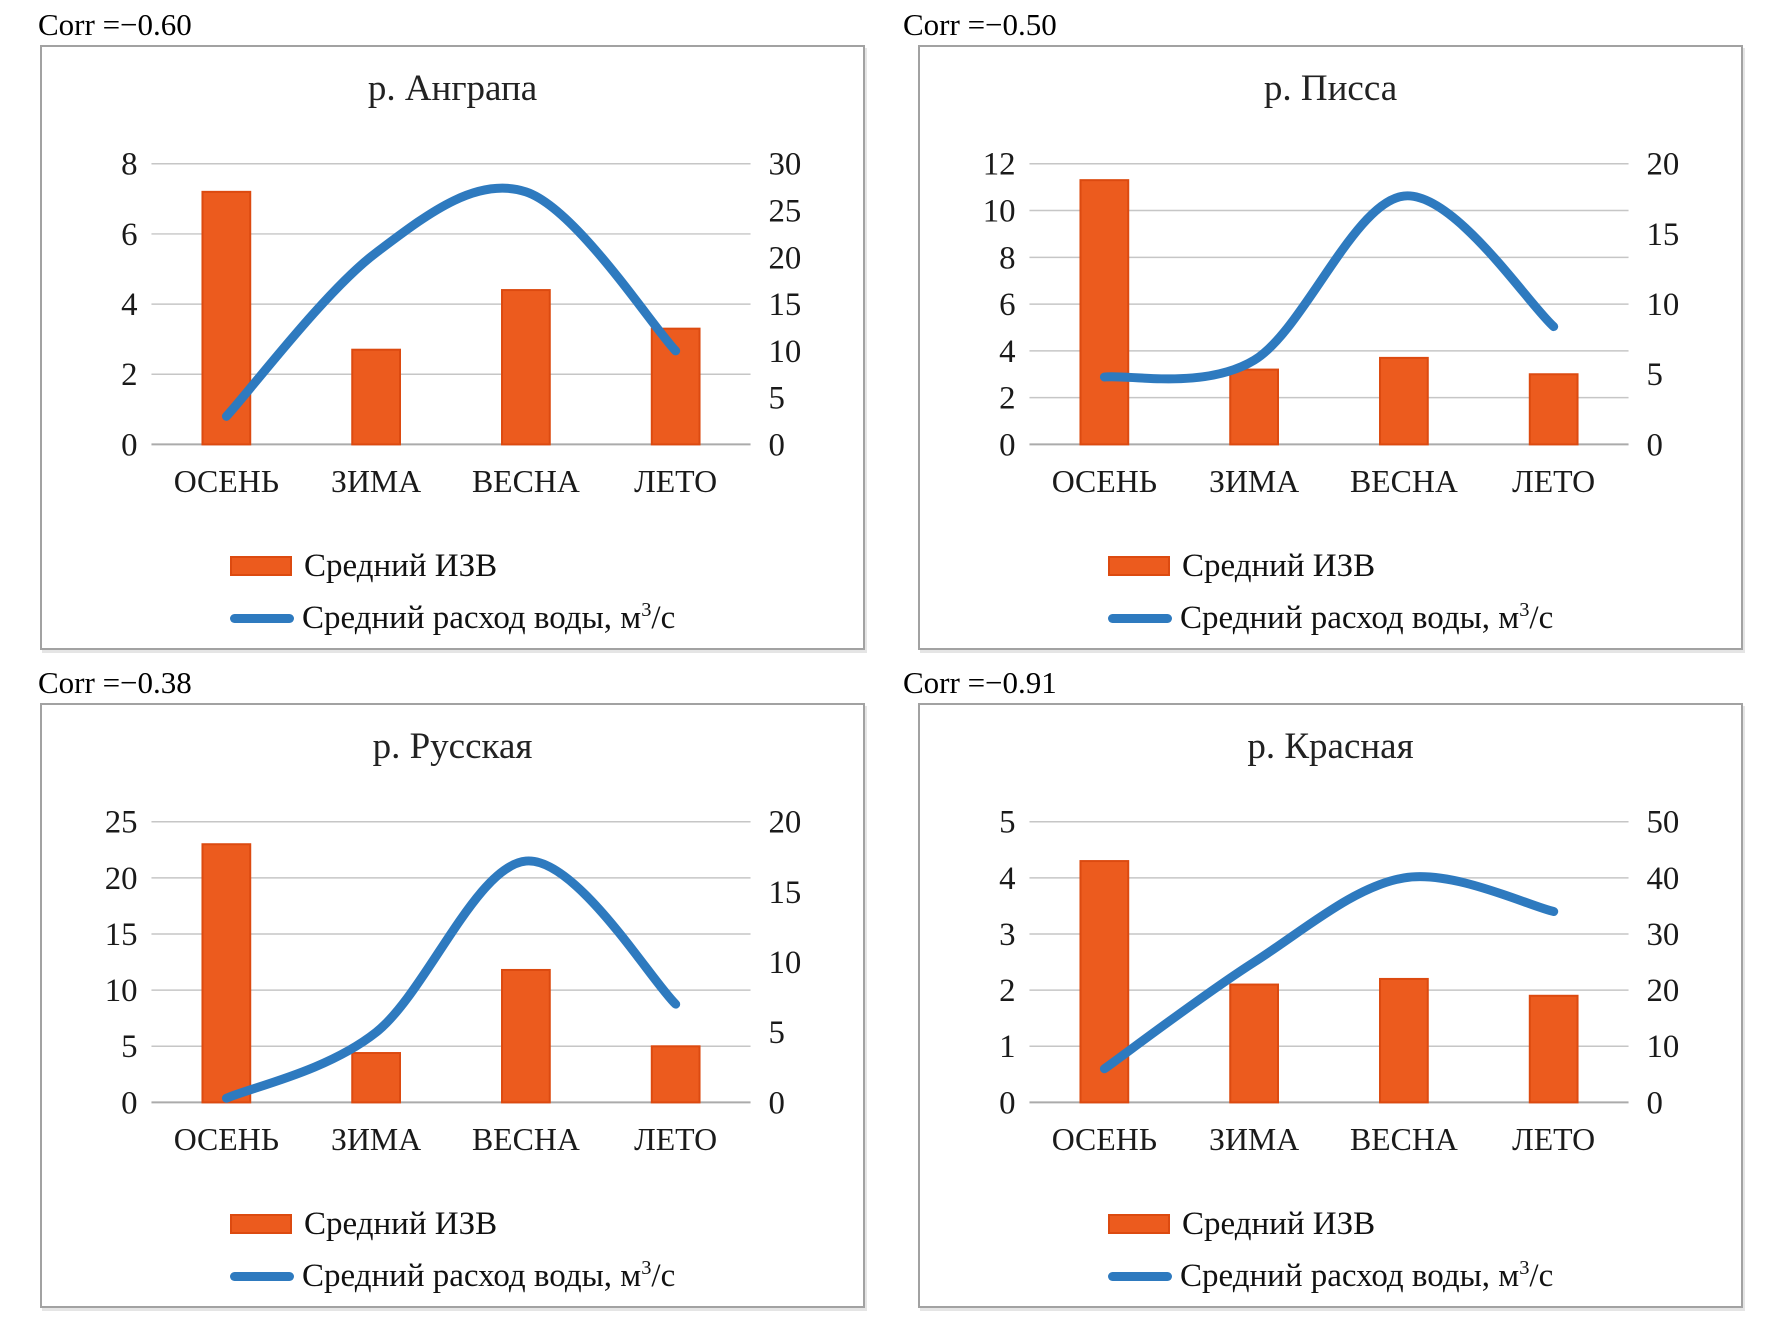  What do you see at coordinates (1007, 823) in the screenshot?
I see `left-axis-tick: 5` at bounding box center [1007, 823].